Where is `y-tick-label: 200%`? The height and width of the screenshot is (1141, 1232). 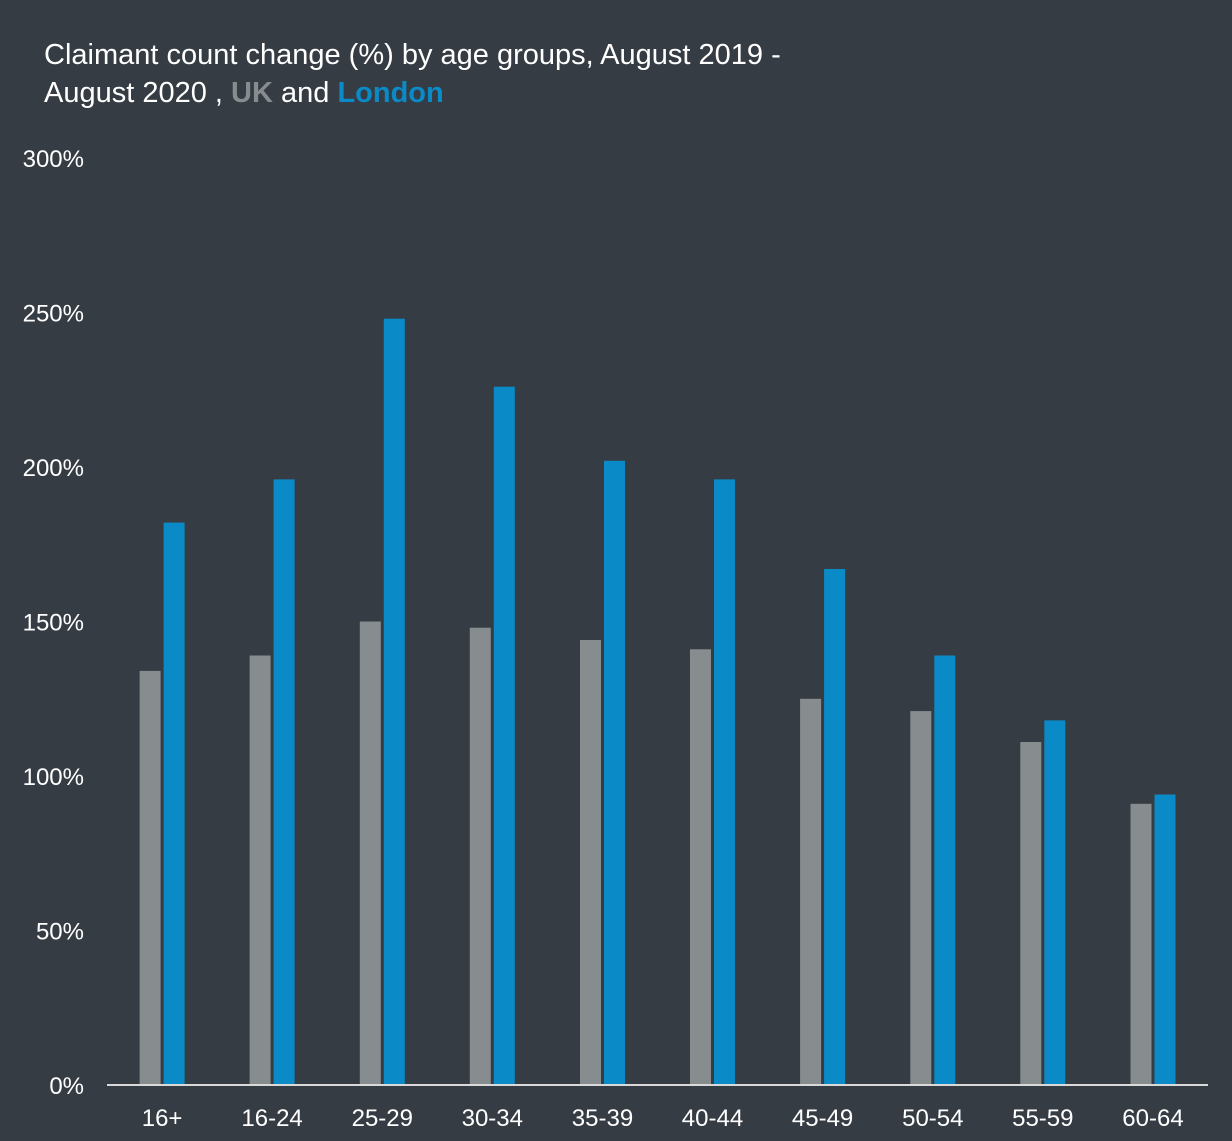 y-tick-label: 200% is located at coordinates (53, 468).